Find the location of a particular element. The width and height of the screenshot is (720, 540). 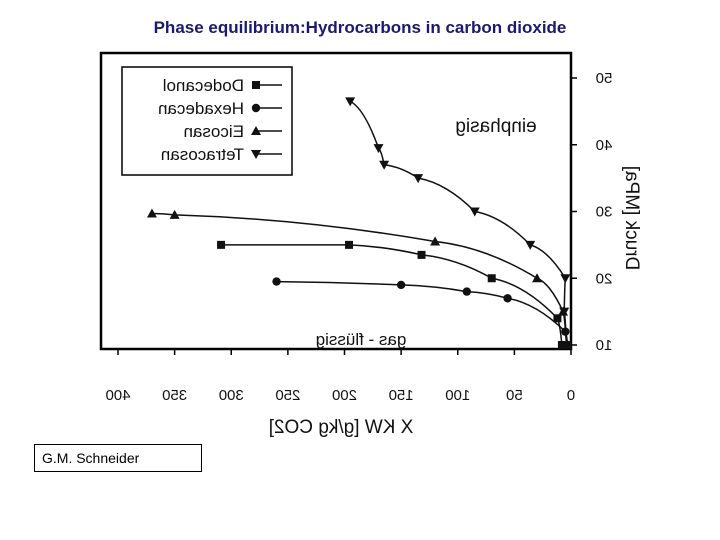

x-tick-label: 150 is located at coordinates (401, 395).